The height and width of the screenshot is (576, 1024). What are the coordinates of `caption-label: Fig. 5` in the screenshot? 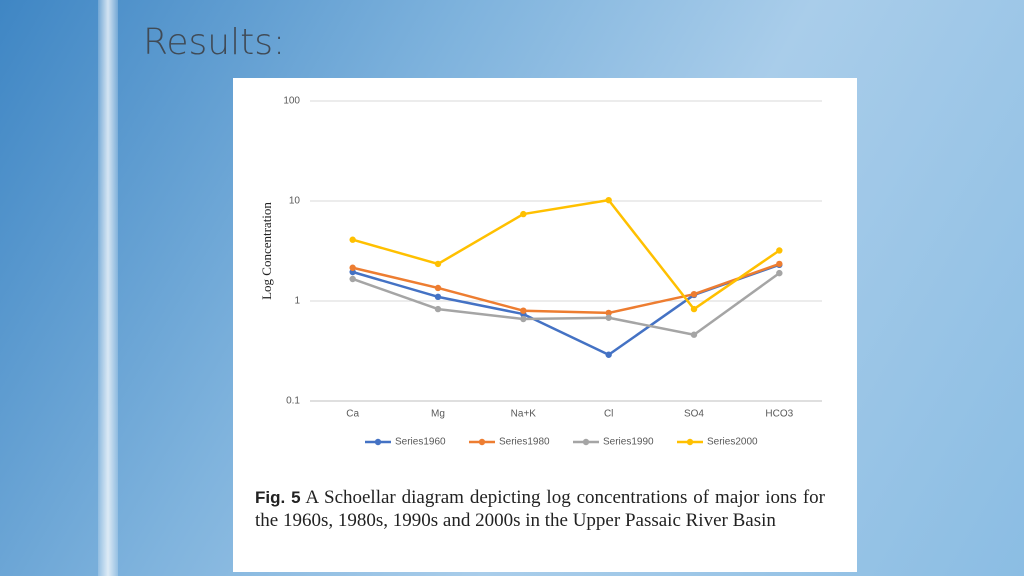 It's located at (278, 497).